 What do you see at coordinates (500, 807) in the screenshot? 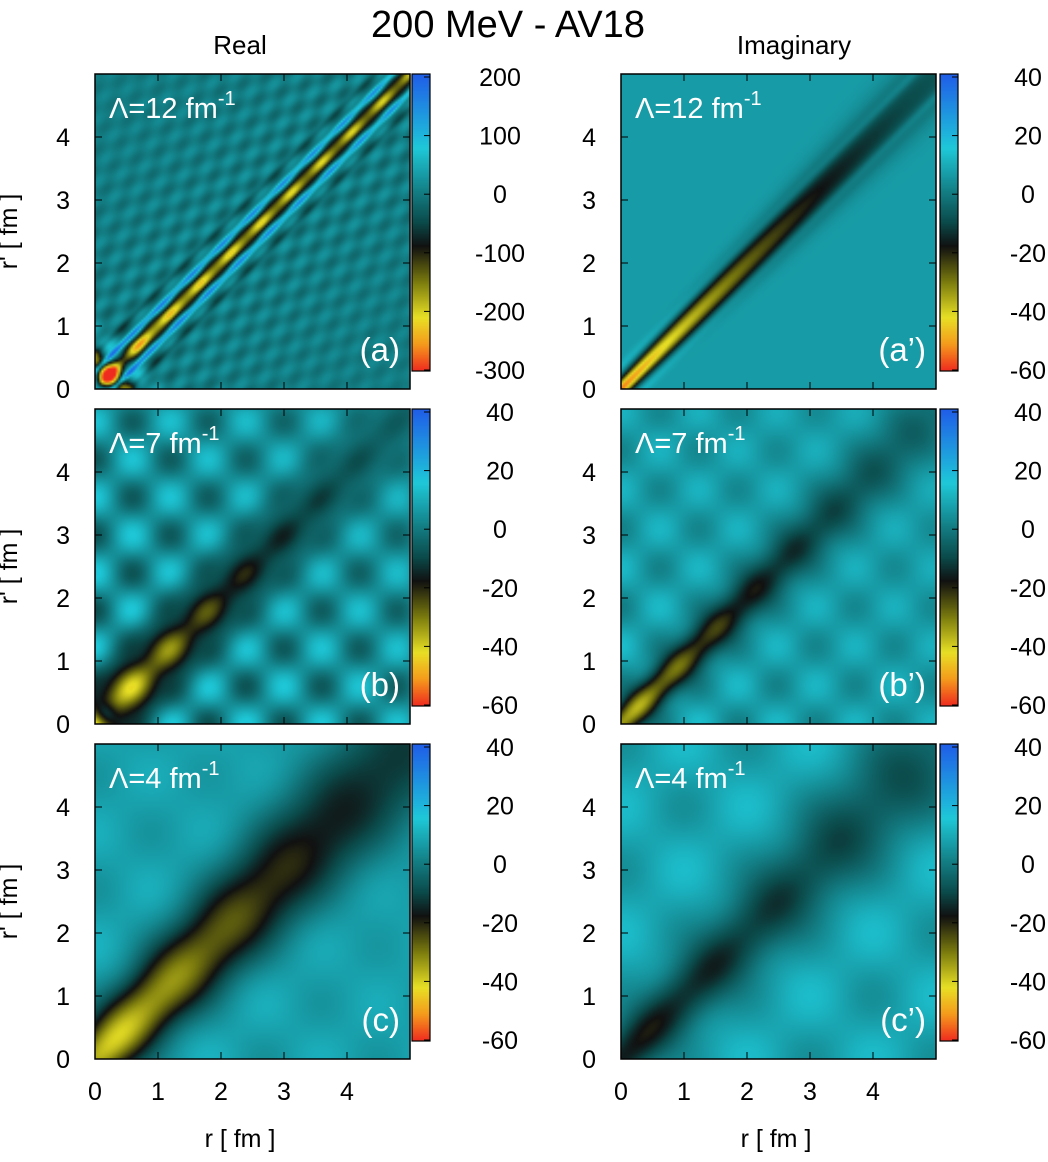
I see `colorbar-tick-label-c-1: 20` at bounding box center [500, 807].